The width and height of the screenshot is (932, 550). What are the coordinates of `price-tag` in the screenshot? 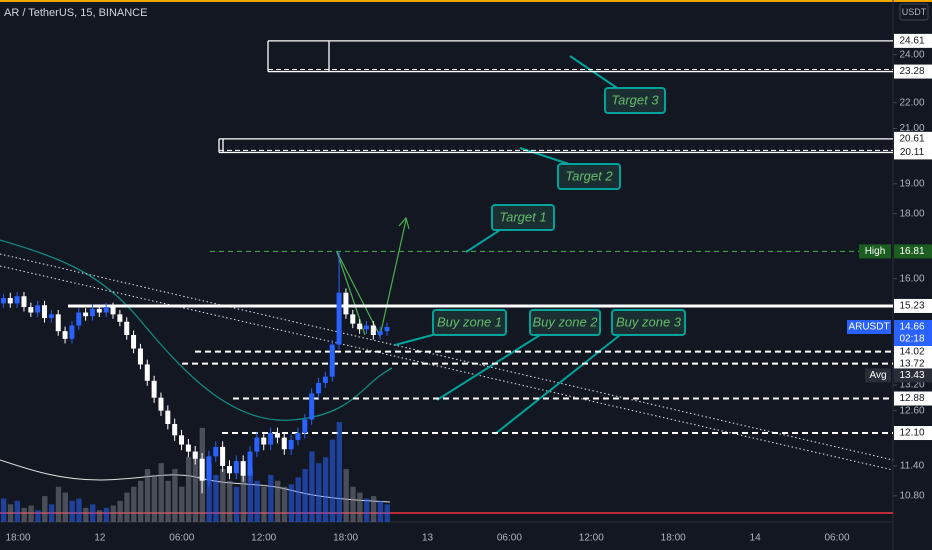 It's located at (913, 333).